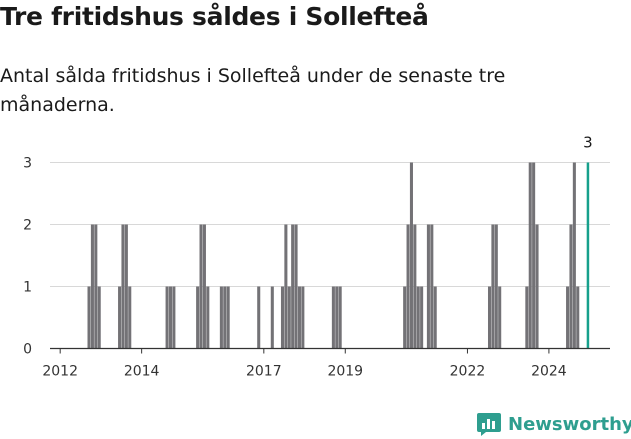 This screenshot has height=439, width=631. What do you see at coordinates (142, 372) in the screenshot?
I see `x-tick-label: 2014` at bounding box center [142, 372].